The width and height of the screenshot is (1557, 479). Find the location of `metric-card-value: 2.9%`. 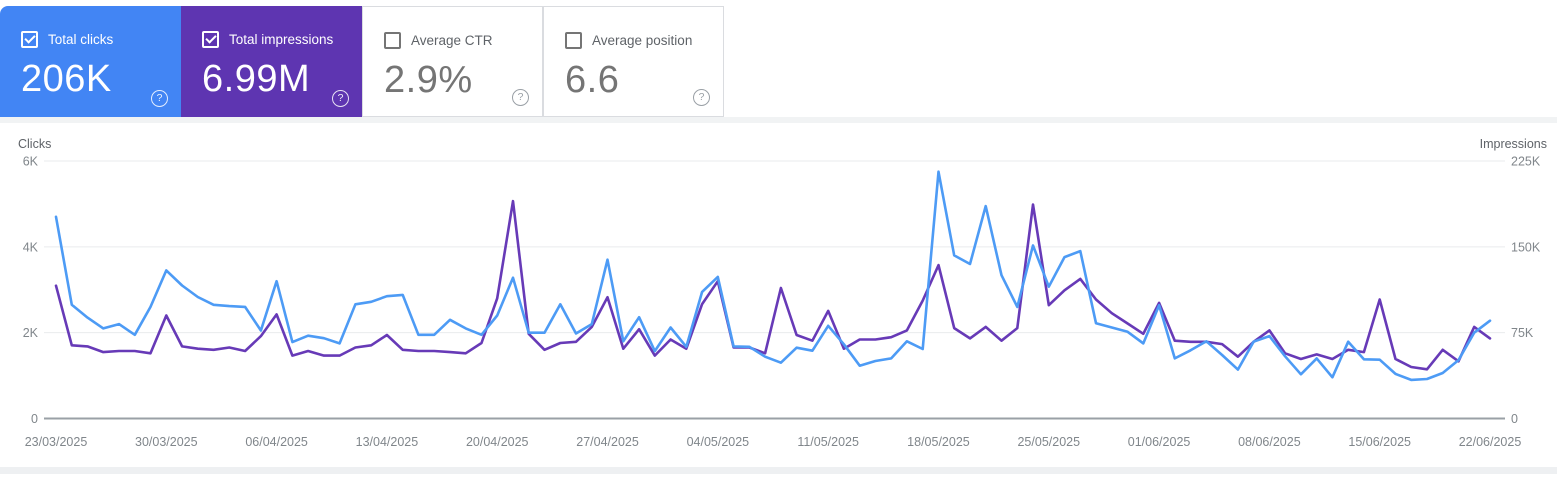

metric-card-value: 2.9% is located at coordinates (428, 80).